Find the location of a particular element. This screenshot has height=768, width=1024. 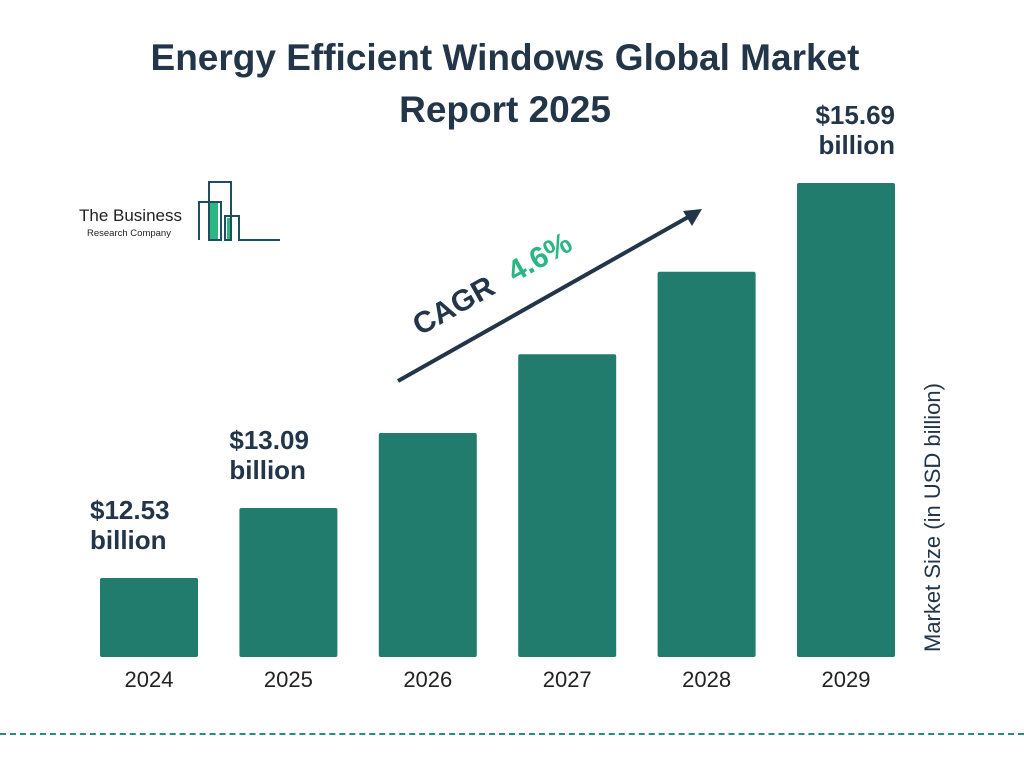

divider-line is located at coordinates (512, 734).